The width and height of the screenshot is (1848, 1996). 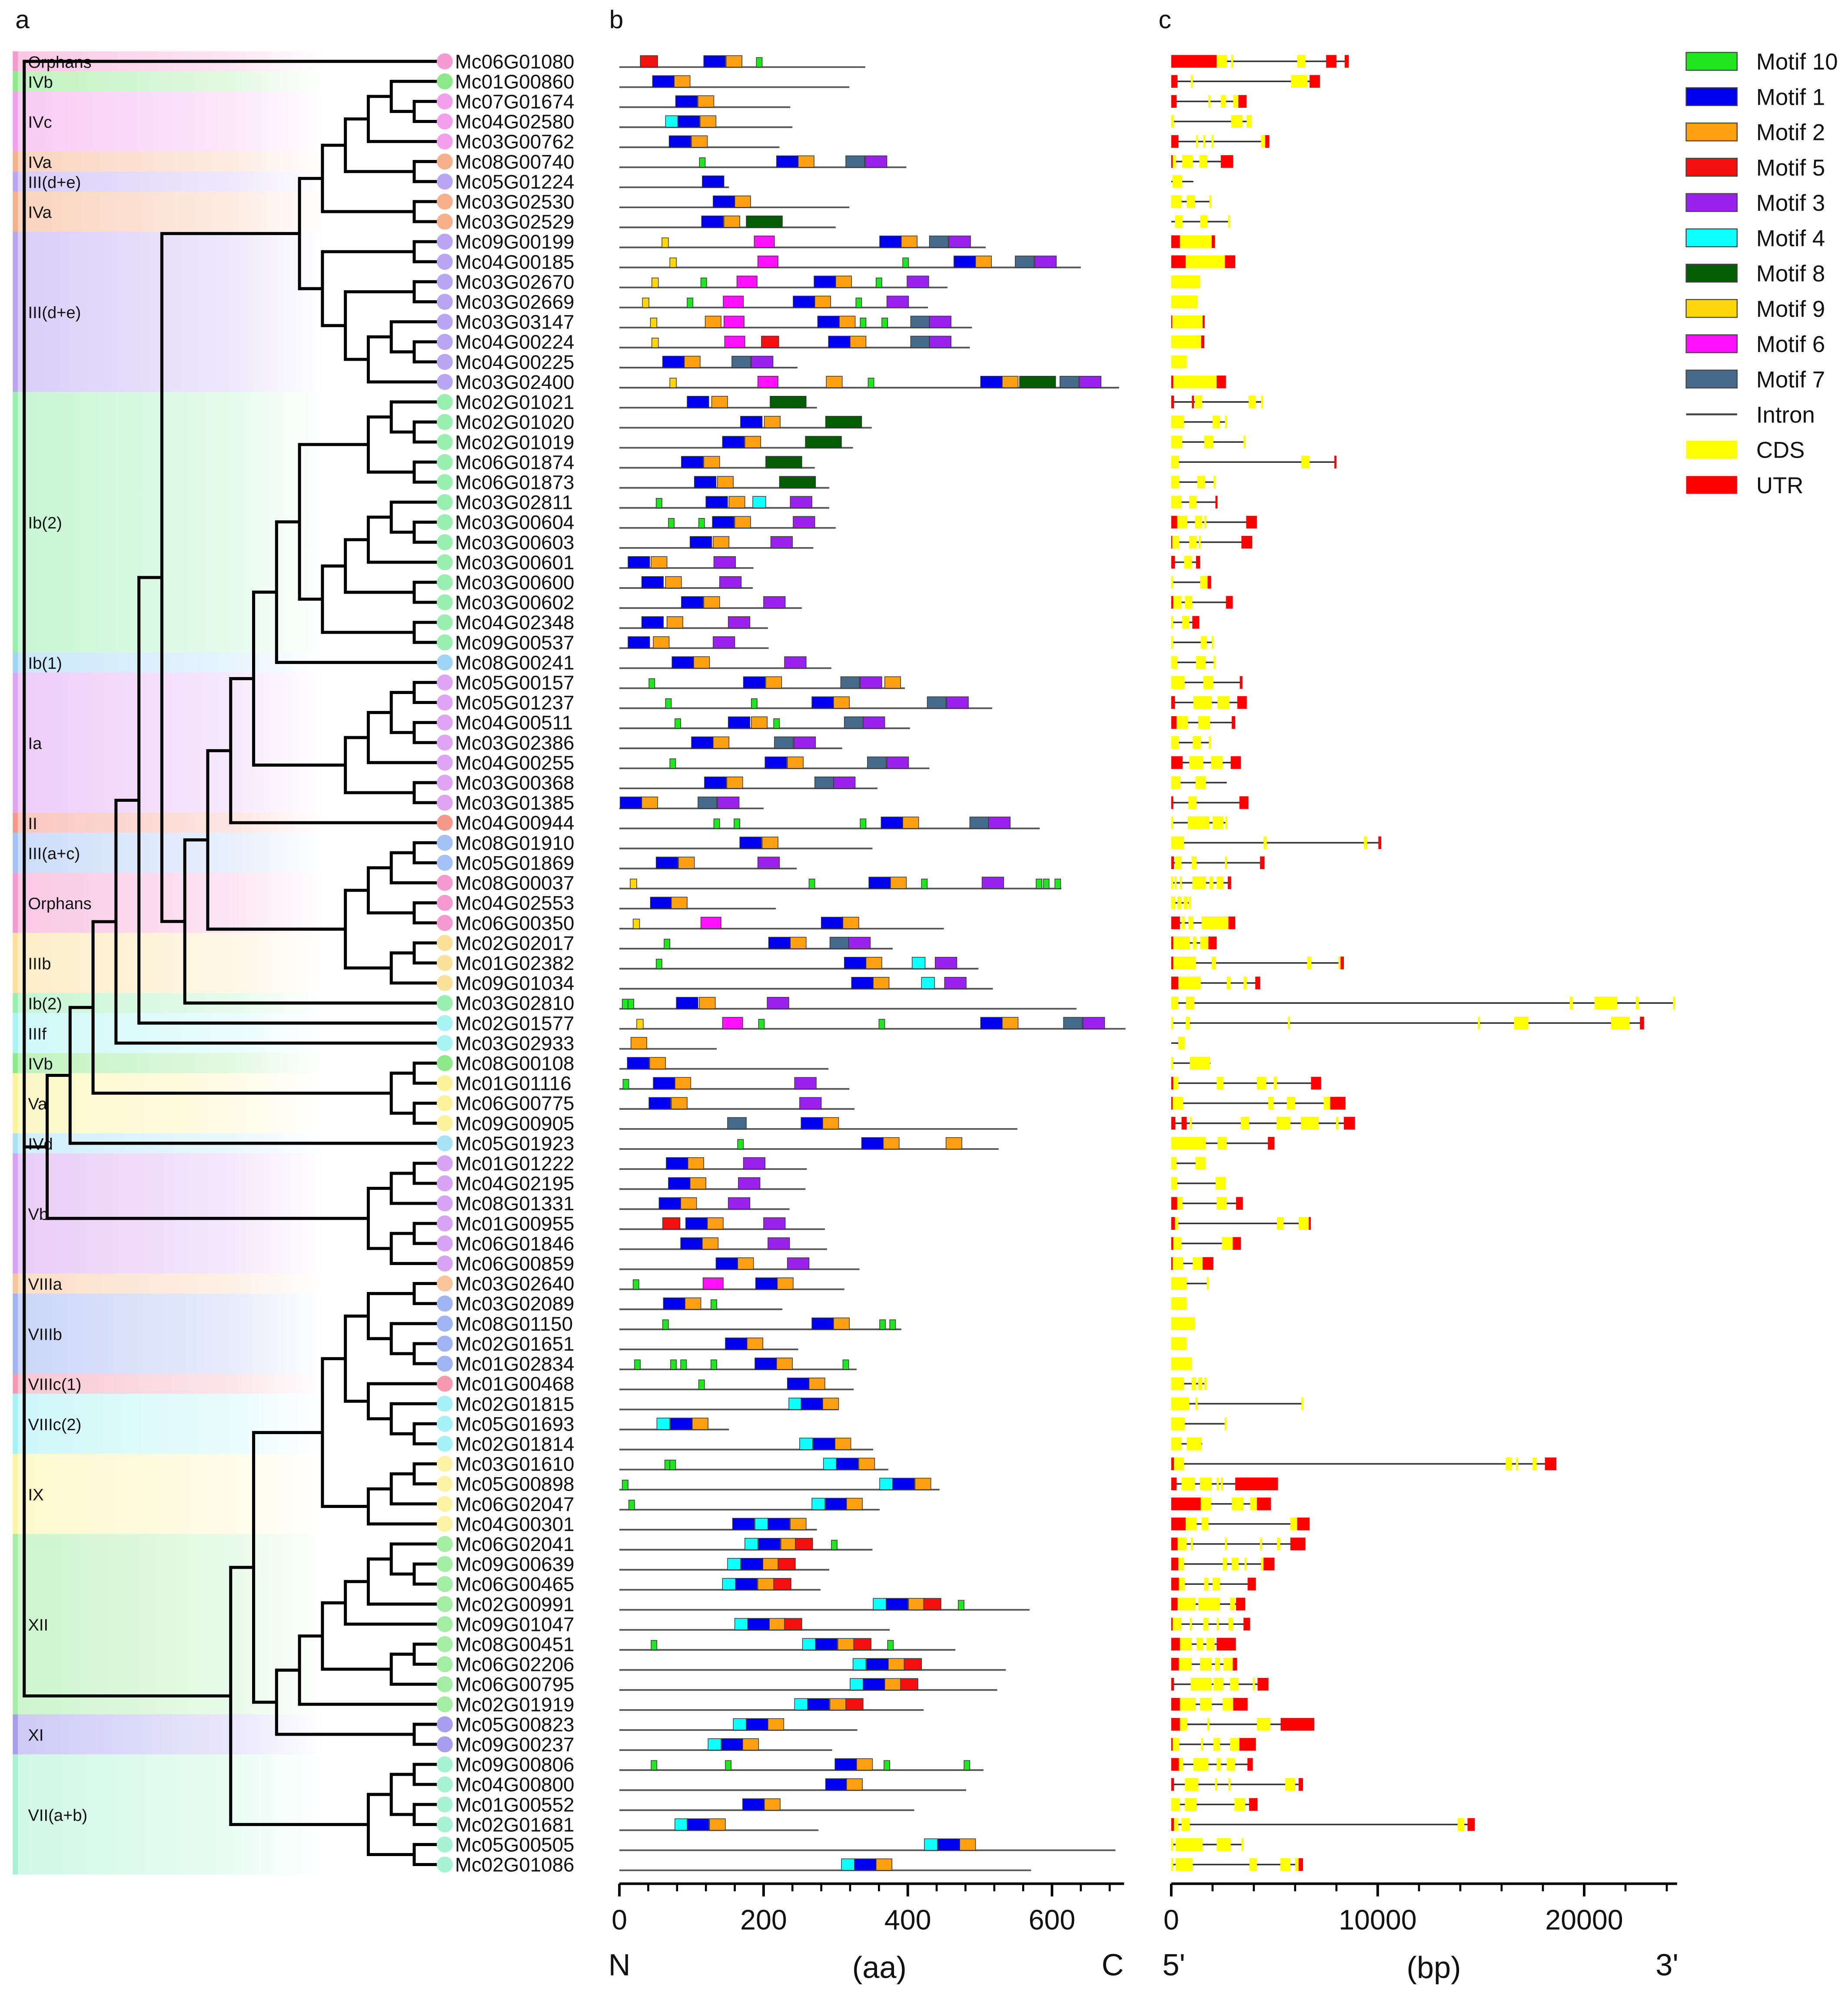 I want to click on motif-6-box, so click(x=747, y=282).